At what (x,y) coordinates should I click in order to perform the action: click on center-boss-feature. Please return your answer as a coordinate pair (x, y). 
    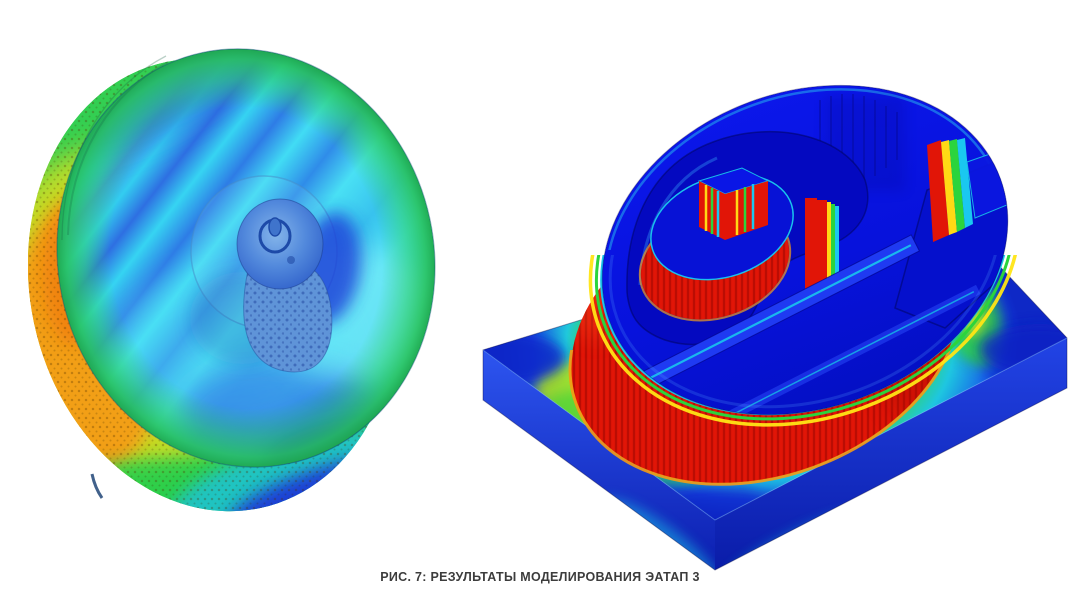
    Looking at the image, I should click on (717, 246).